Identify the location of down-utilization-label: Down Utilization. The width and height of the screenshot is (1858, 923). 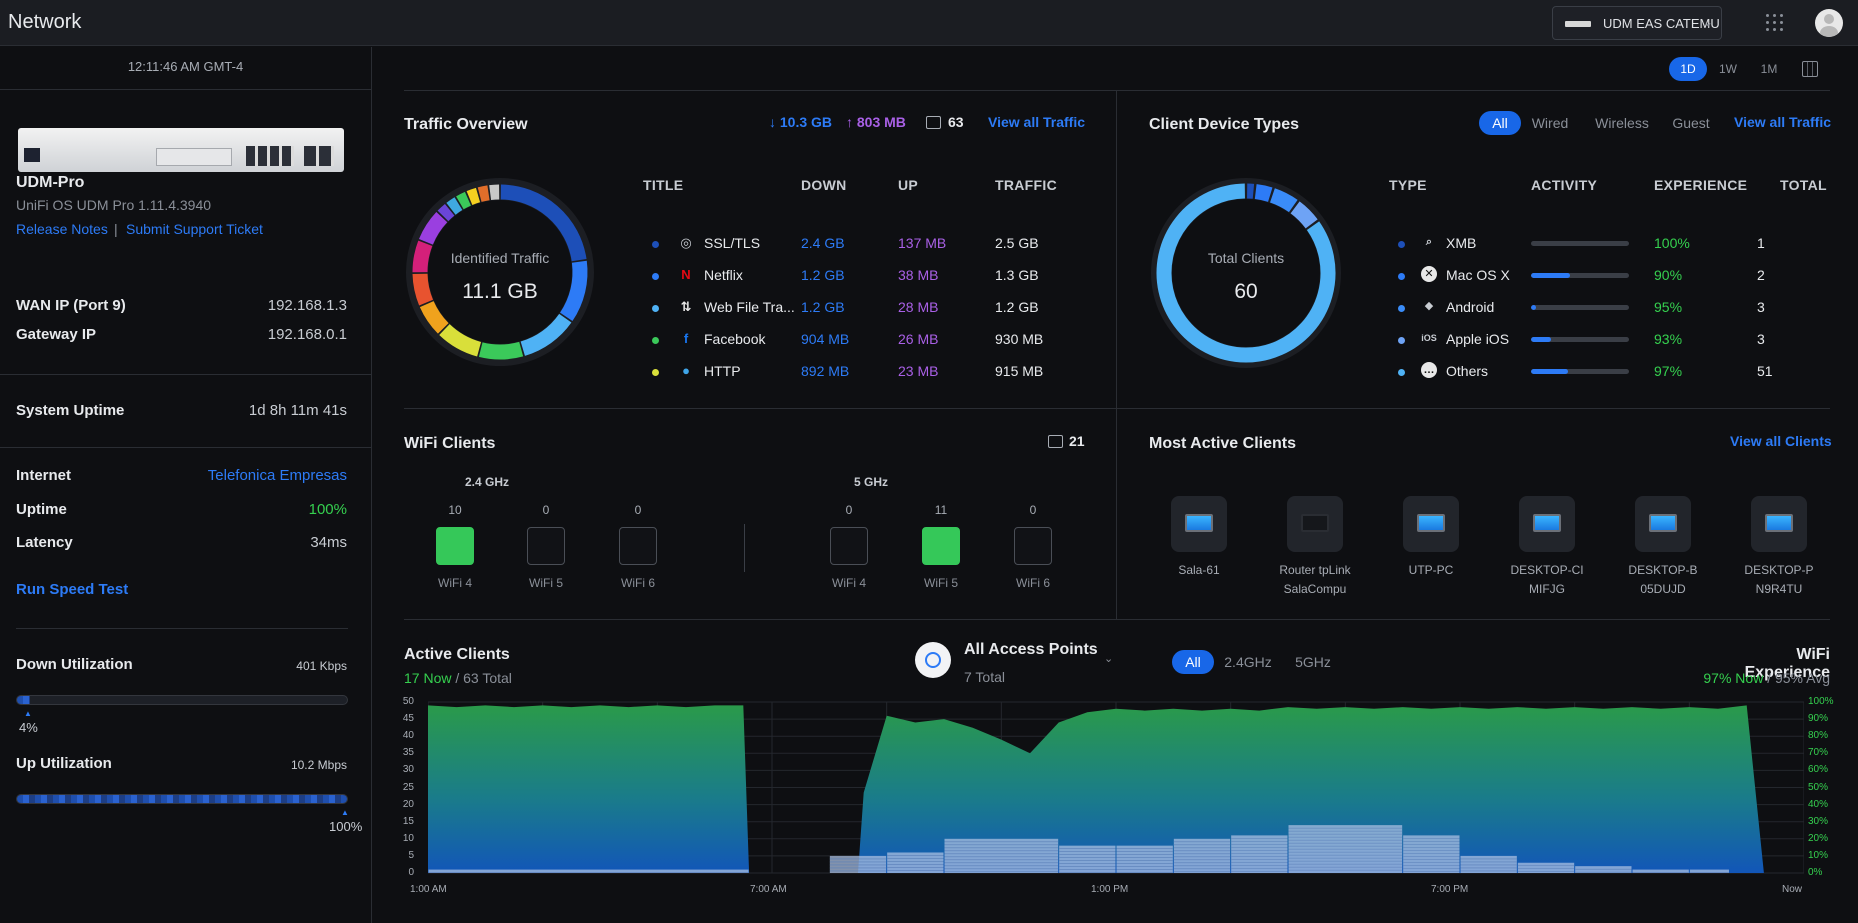
(74, 664).